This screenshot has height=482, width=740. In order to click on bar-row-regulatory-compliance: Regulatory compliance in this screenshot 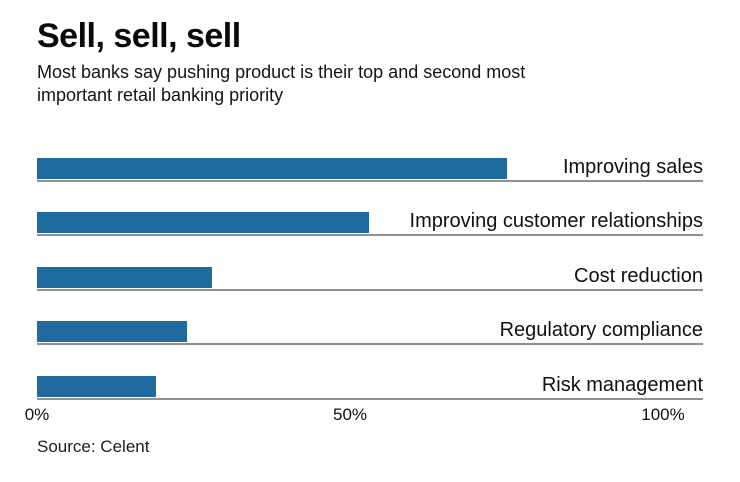, I will do `click(370, 332)`.